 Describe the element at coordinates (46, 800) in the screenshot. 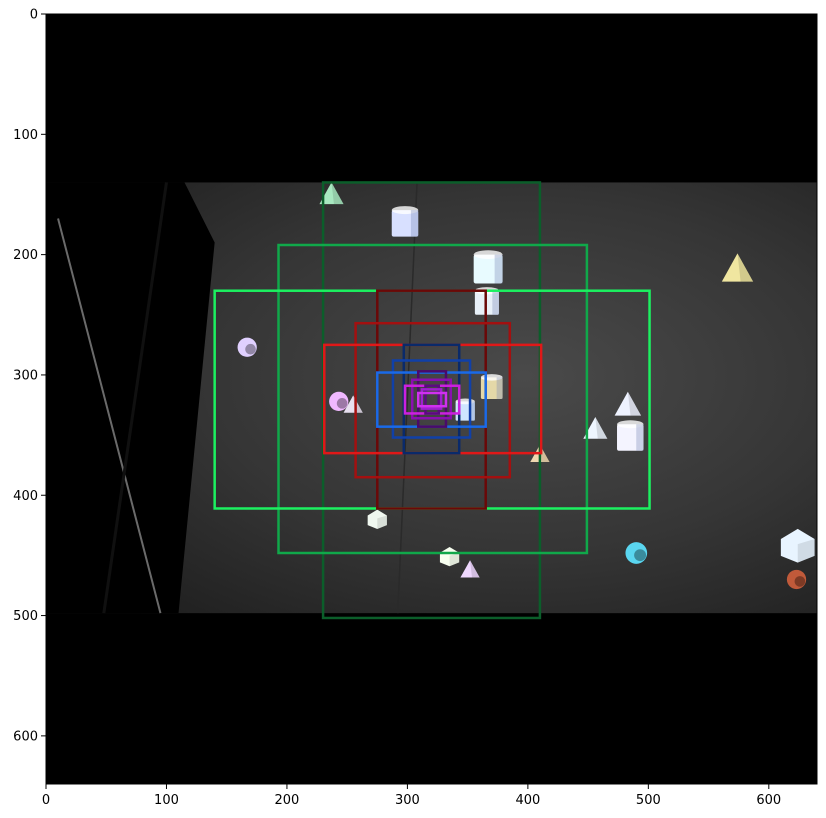

I see `x-tick-label: 0` at that location.